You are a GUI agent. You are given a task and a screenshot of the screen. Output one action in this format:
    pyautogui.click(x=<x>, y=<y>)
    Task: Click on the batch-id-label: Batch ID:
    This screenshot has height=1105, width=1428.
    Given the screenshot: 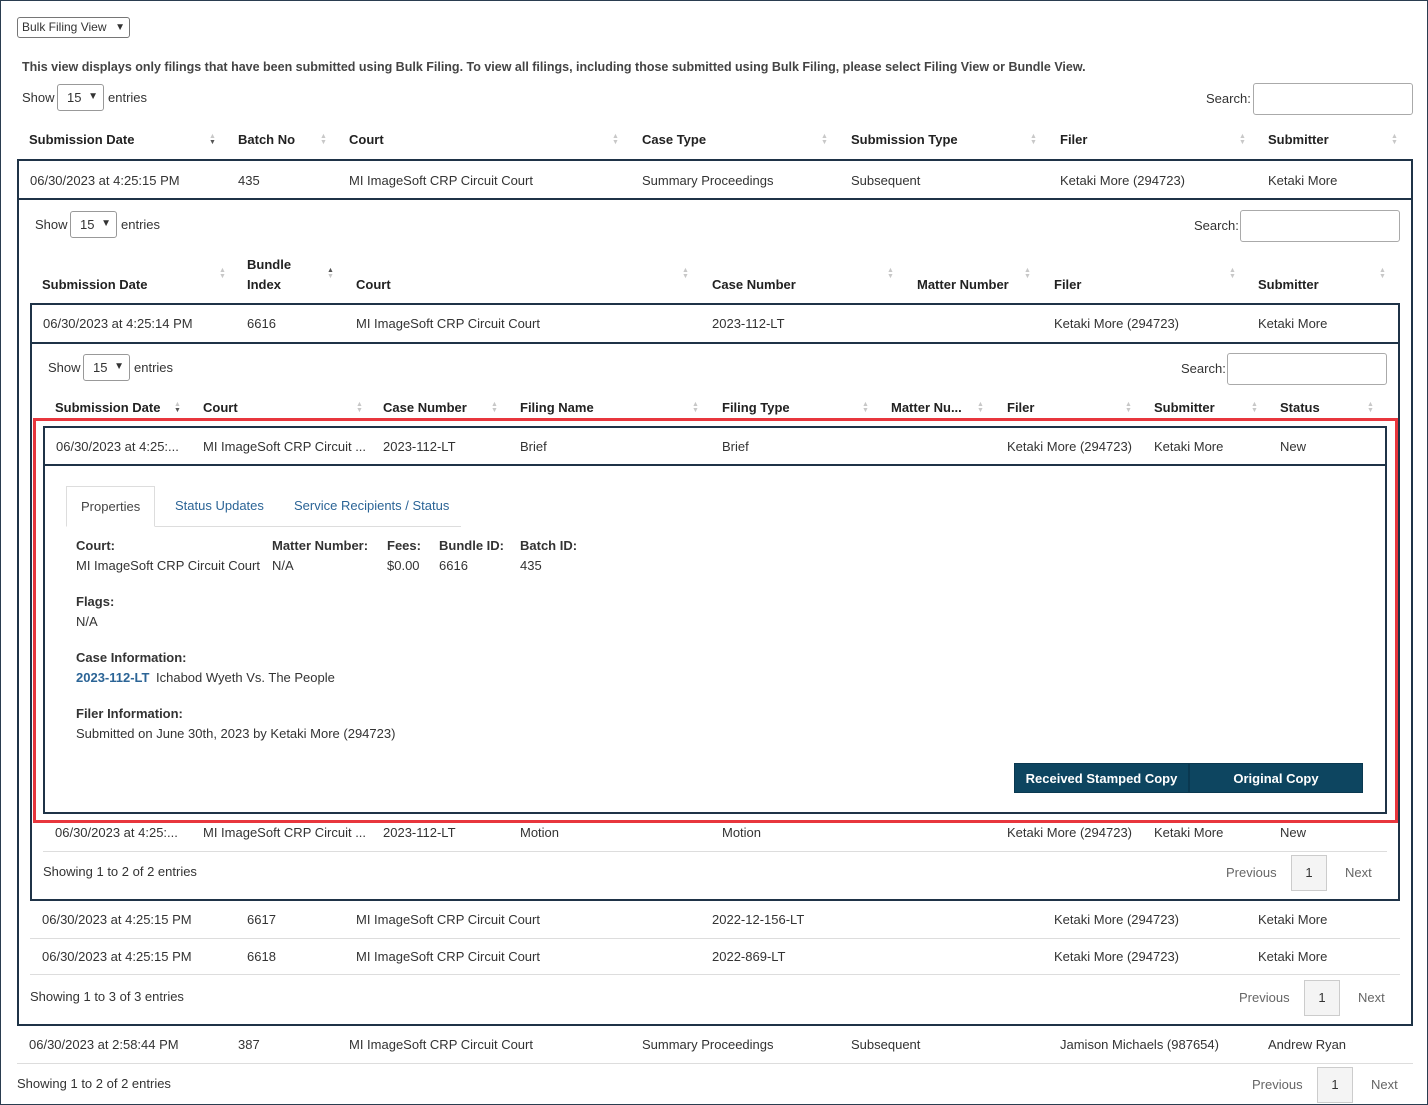 What is the action you would take?
    pyautogui.click(x=549, y=545)
    